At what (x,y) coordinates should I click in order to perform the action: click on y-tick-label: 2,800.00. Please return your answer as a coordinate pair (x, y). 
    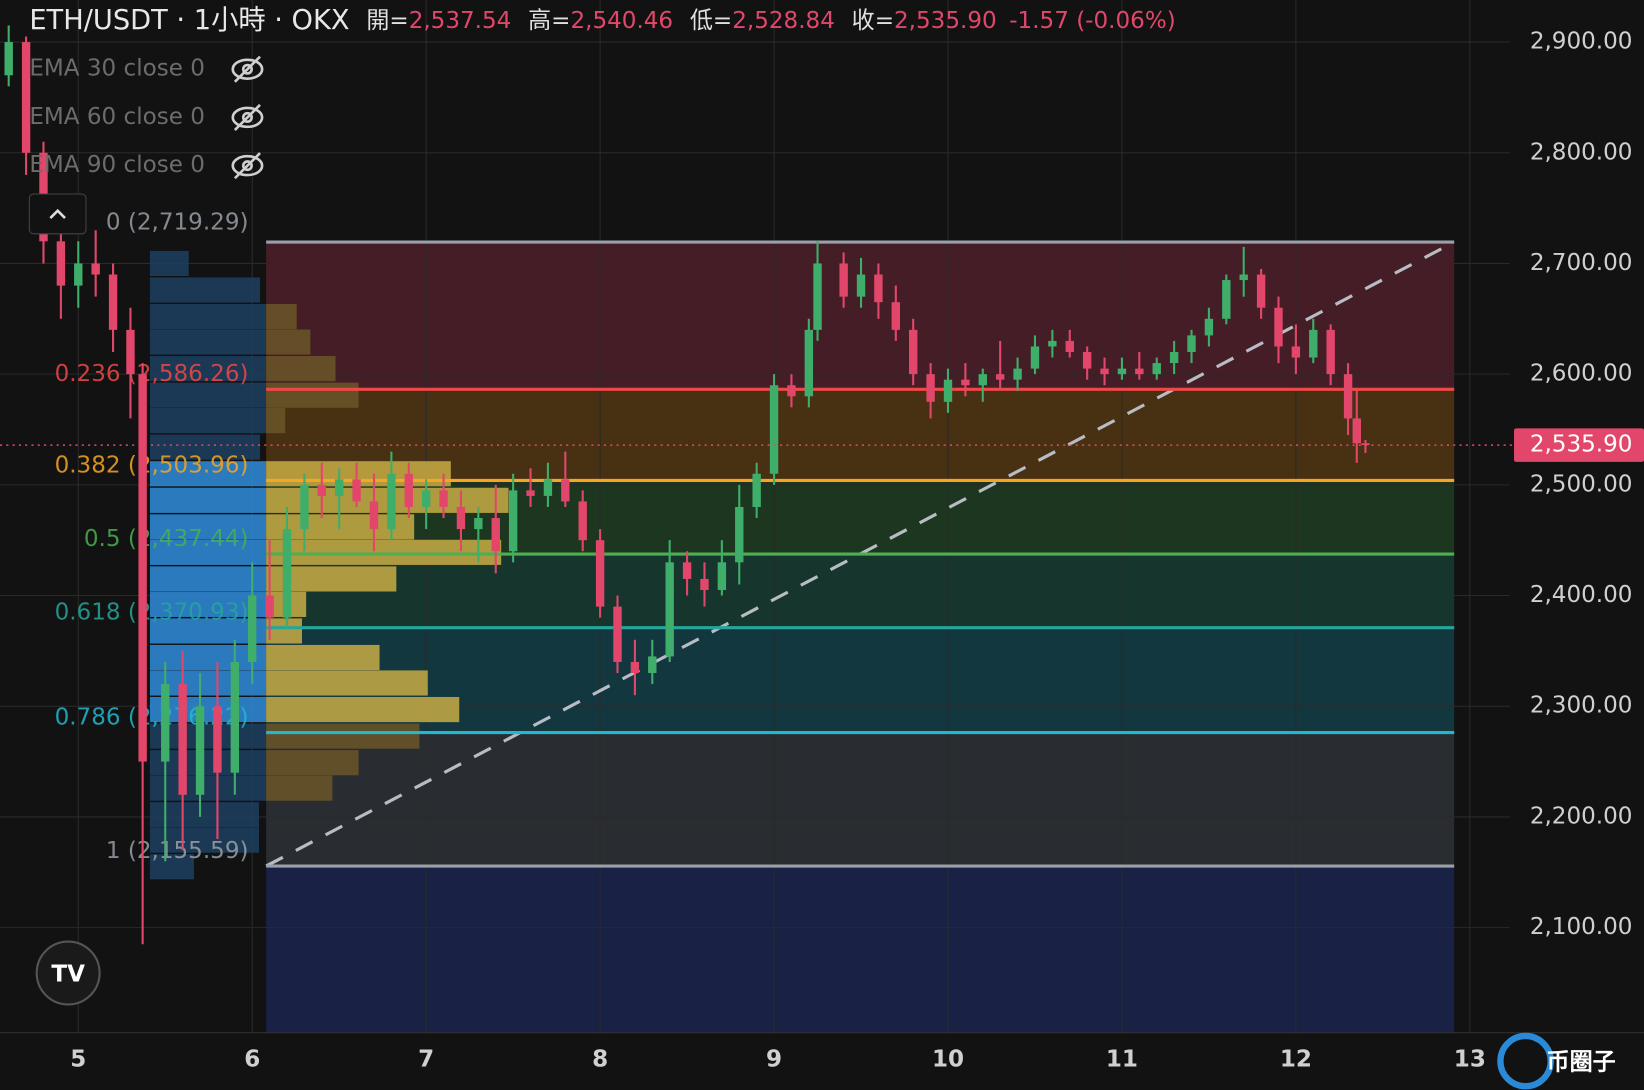
    Looking at the image, I should click on (1581, 152).